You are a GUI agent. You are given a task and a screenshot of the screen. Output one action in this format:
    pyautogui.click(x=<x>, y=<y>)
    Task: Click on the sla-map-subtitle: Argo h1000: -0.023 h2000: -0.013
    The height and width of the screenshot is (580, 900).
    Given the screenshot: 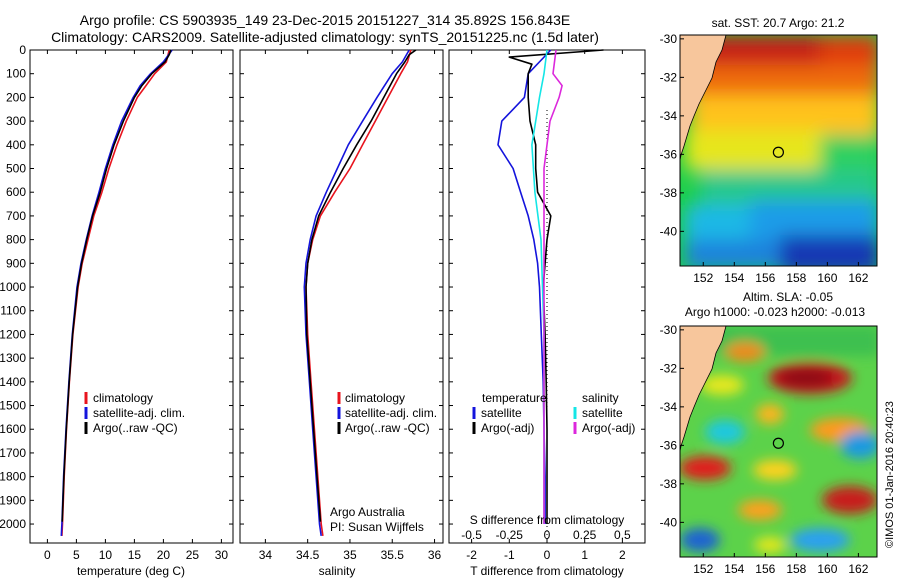 What is the action you would take?
    pyautogui.click(x=775, y=312)
    